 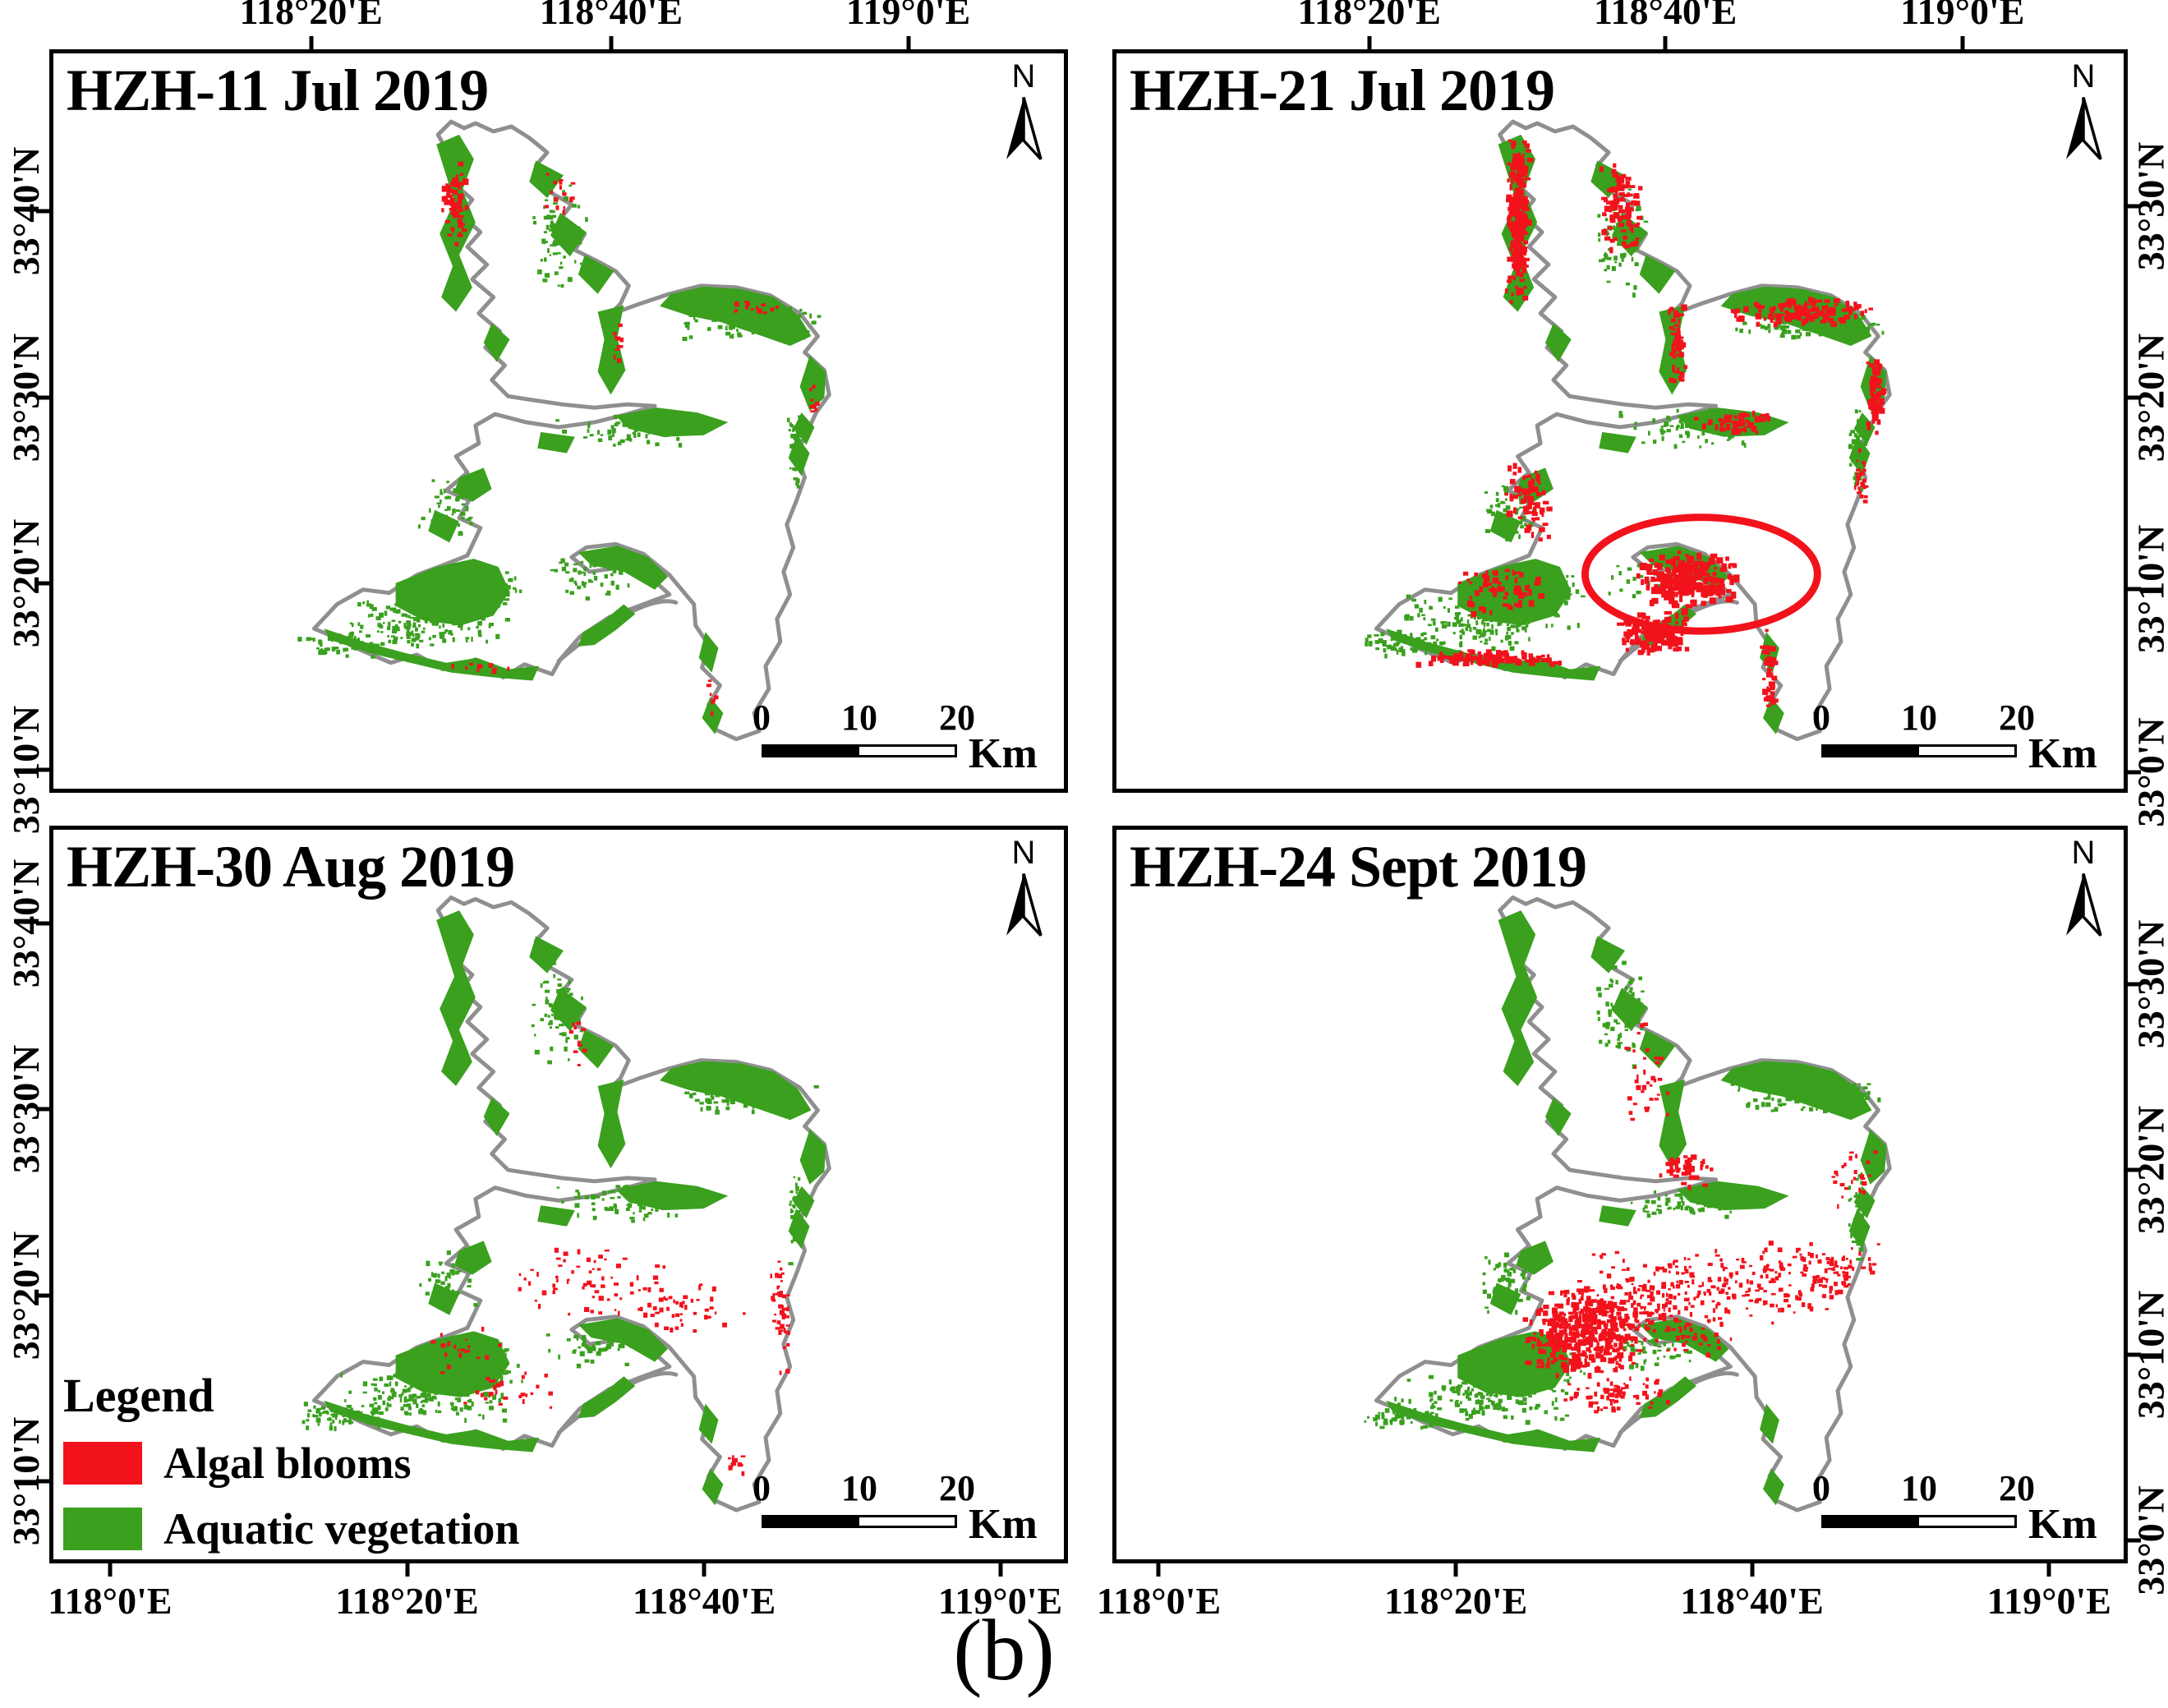 What do you see at coordinates (103, 1529) in the screenshot?
I see `legend-swatch-aquatic-vegetation` at bounding box center [103, 1529].